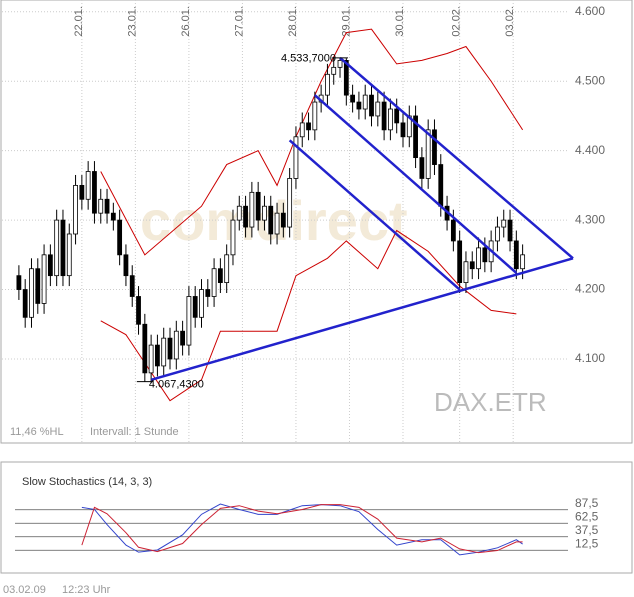  What do you see at coordinates (132, 21) in the screenshot?
I see `x-tick-label: 23.01.` at bounding box center [132, 21].